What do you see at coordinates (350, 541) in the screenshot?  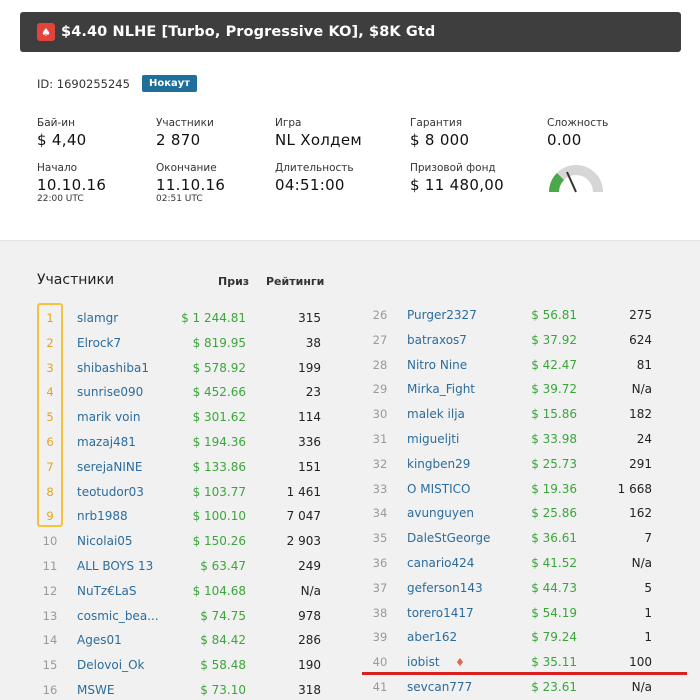 I see `table-row: 10 Nicolai05 $ 150.26 2 903` at bounding box center [350, 541].